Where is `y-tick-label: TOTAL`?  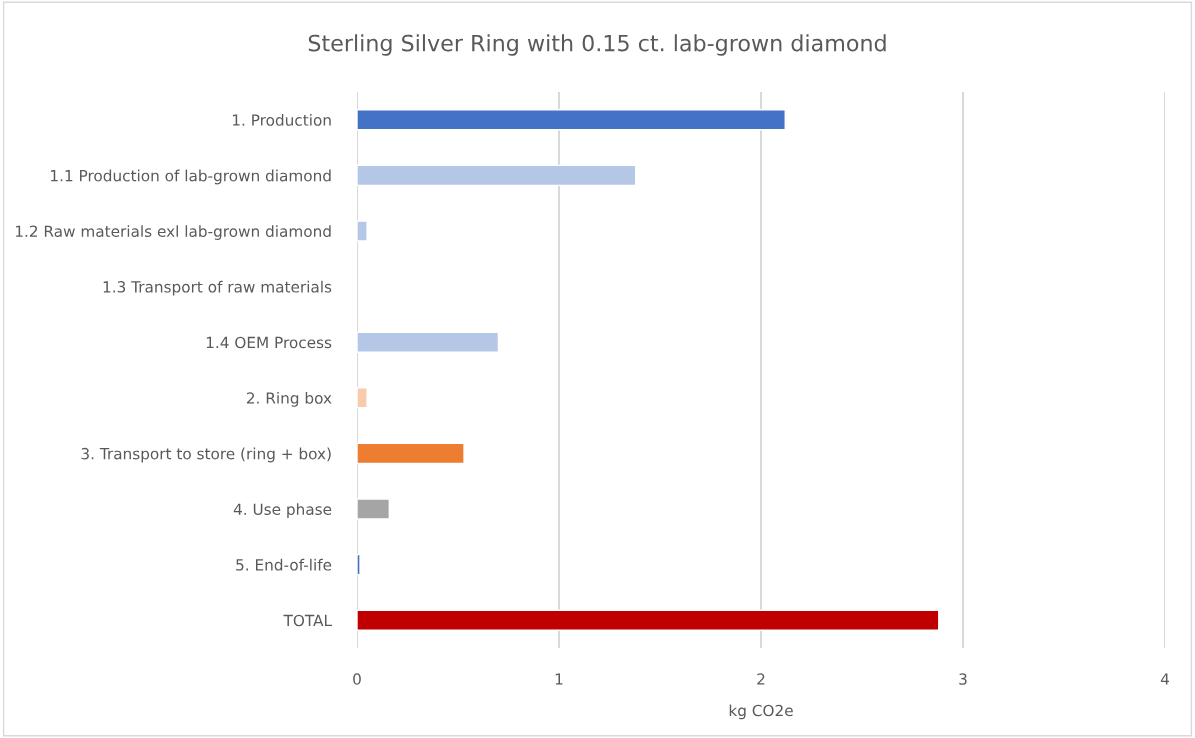 y-tick-label: TOTAL is located at coordinates (307, 620).